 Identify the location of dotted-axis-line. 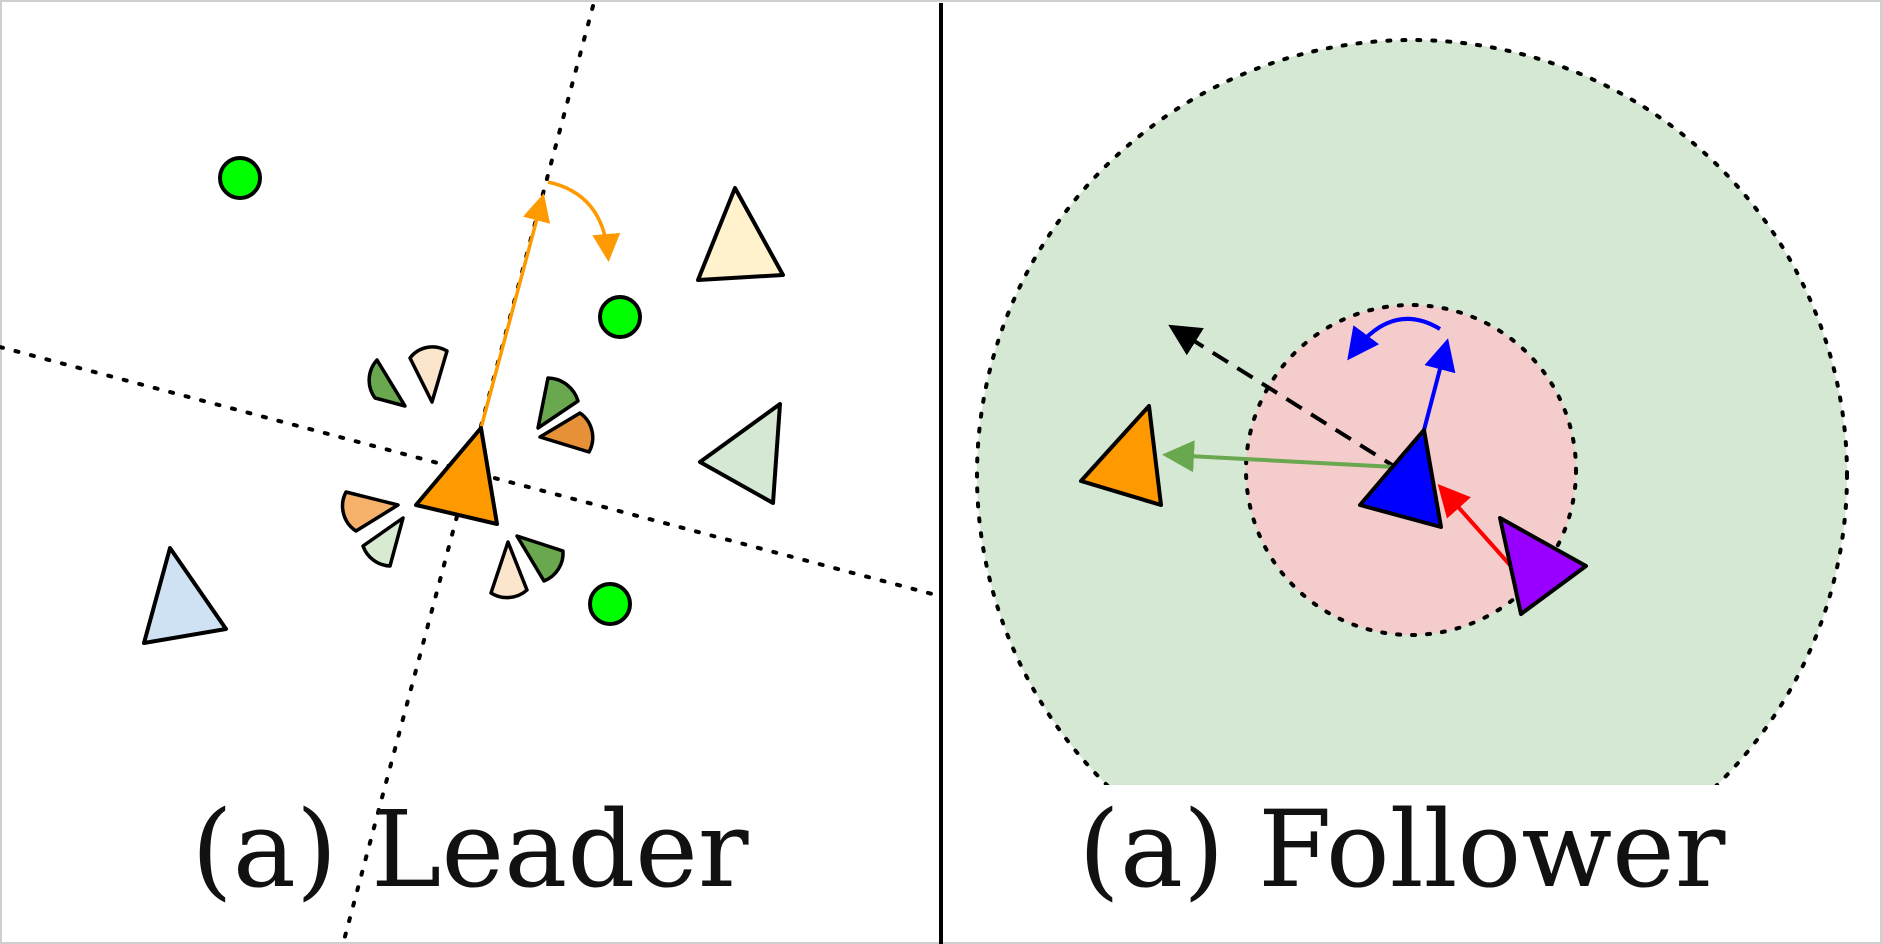
(468, 474).